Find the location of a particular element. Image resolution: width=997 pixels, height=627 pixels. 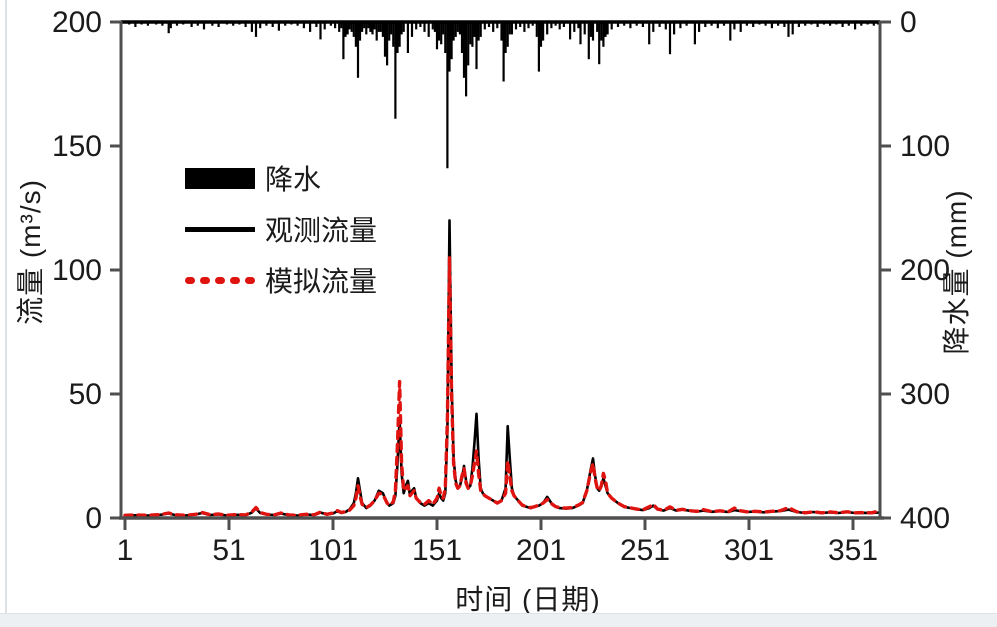

legend-item-precip: 降水 is located at coordinates (281, 179).